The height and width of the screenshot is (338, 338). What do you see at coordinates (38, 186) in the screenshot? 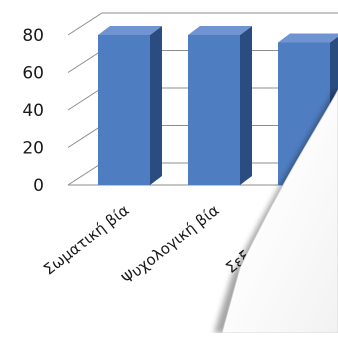
I see `y-tick-label: 0` at bounding box center [38, 186].